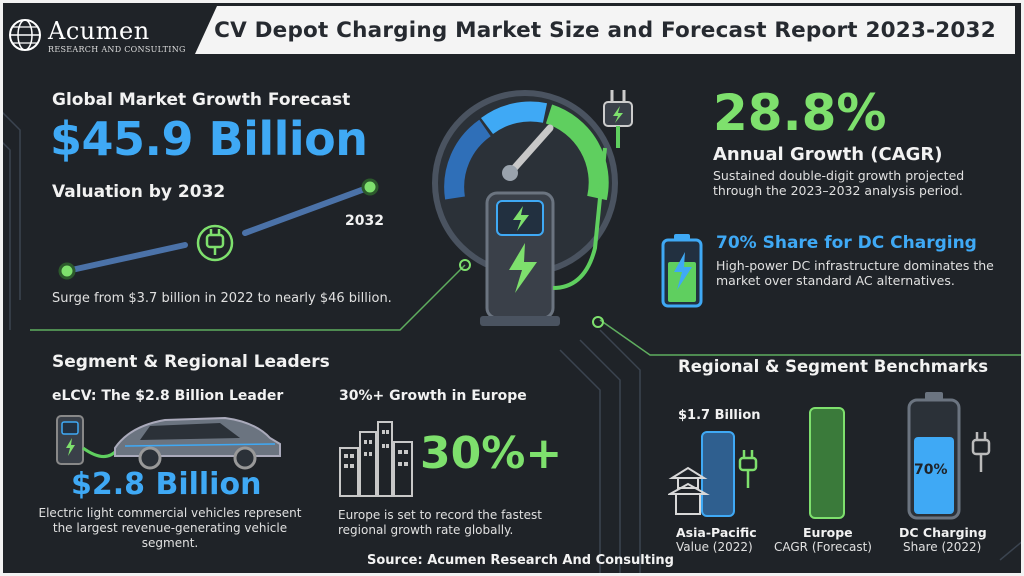  What do you see at coordinates (846, 243) in the screenshot?
I see `dc-share-title: 70% Share for DC Charging` at bounding box center [846, 243].